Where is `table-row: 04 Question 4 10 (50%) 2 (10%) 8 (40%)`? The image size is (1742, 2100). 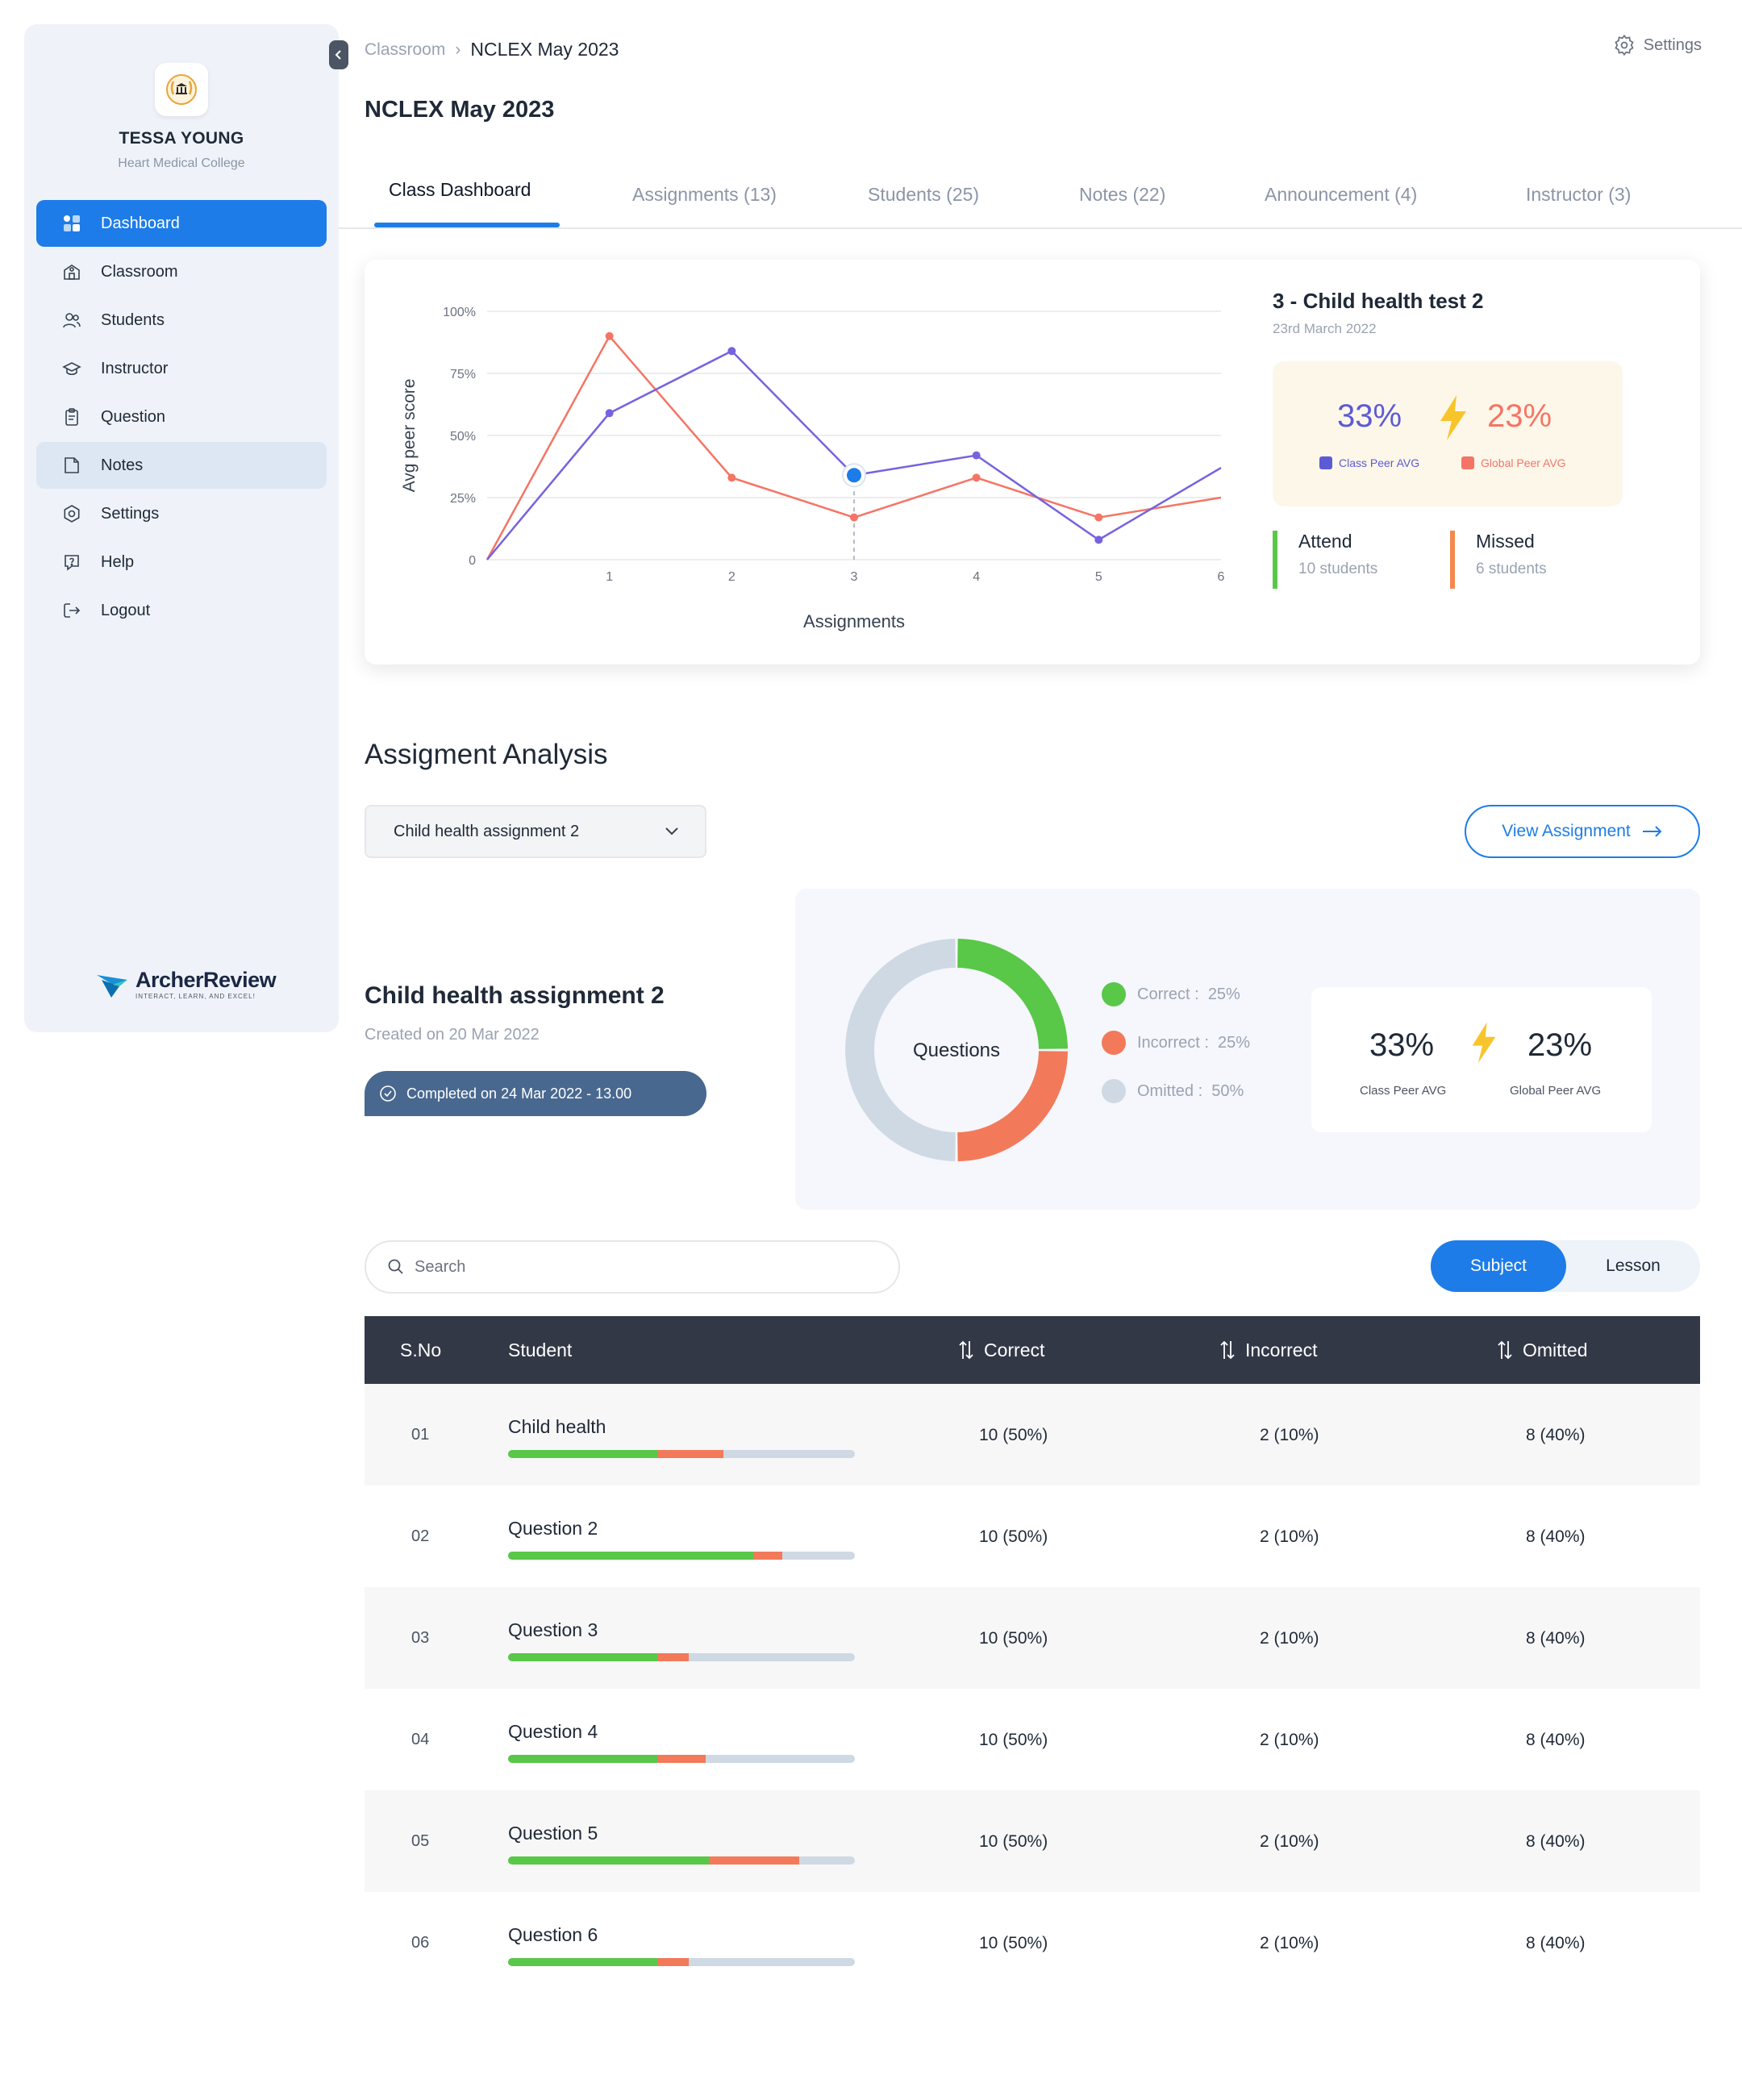
table-row: 04 Question 4 10 (50%) 2 (10%) 8 (40%) is located at coordinates (1032, 1739).